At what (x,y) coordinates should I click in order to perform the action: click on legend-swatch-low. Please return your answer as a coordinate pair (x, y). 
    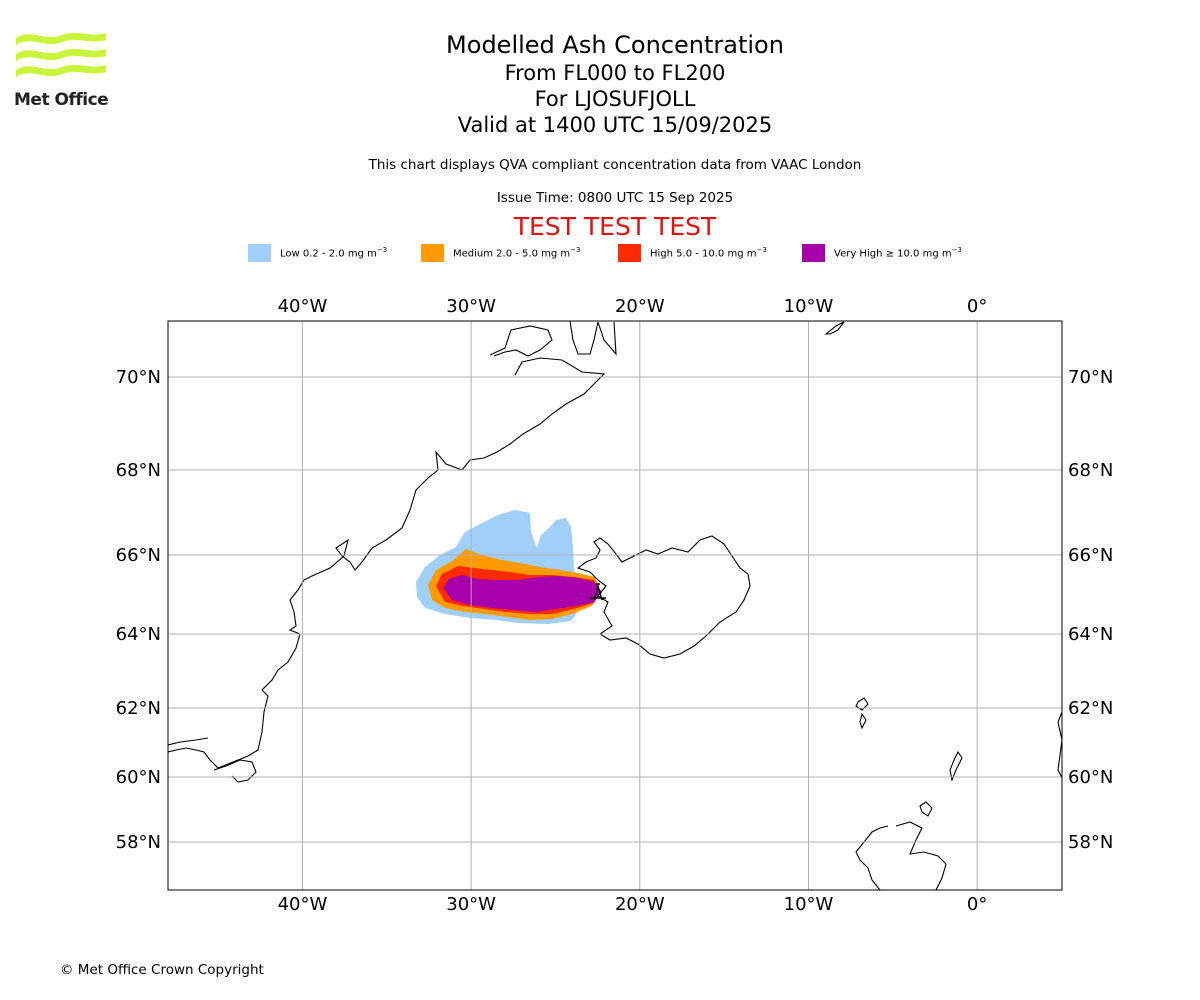
    Looking at the image, I should click on (259, 253).